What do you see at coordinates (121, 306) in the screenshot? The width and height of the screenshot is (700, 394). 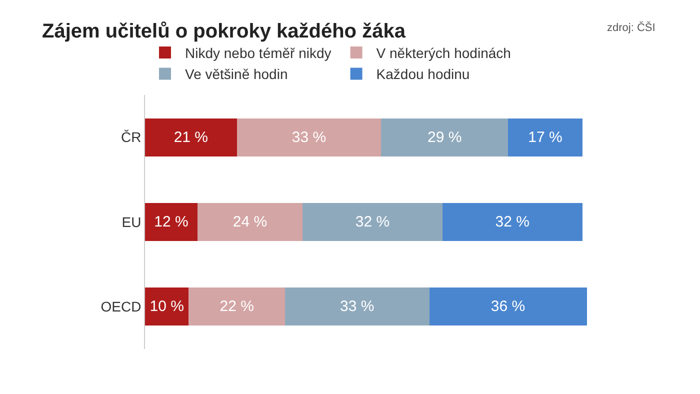 I see `y-tick-label: OECD` at bounding box center [121, 306].